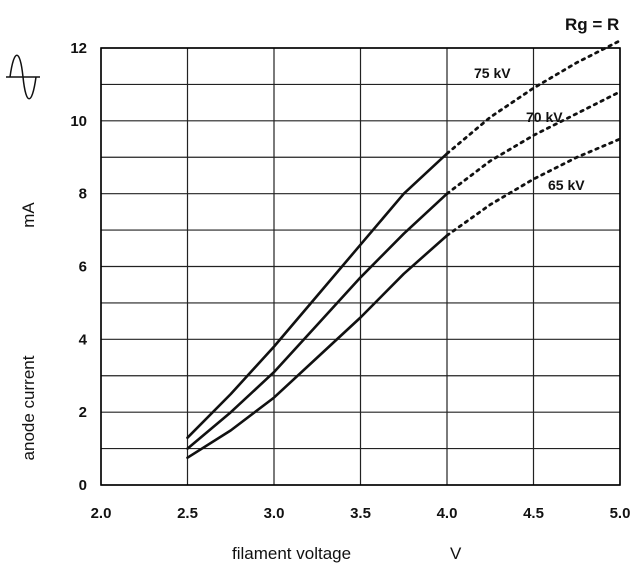 The image size is (631, 567). I want to click on condition-label: Rg = R, so click(592, 24).